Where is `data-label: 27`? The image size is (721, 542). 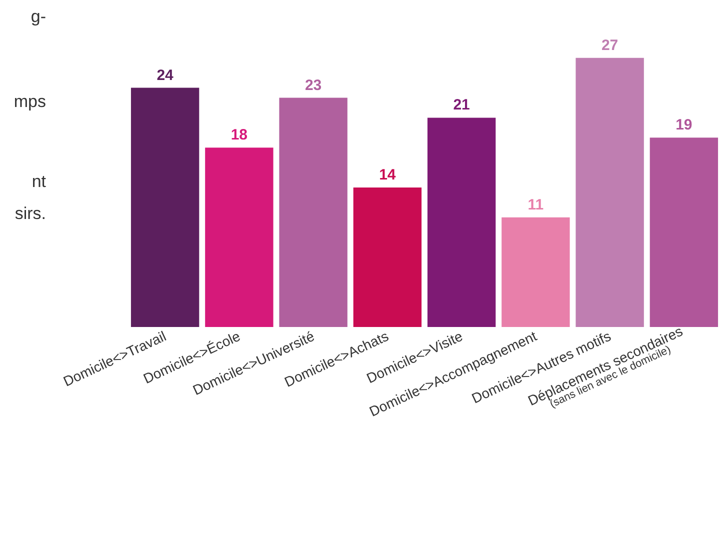
data-label: 27 is located at coordinates (609, 45).